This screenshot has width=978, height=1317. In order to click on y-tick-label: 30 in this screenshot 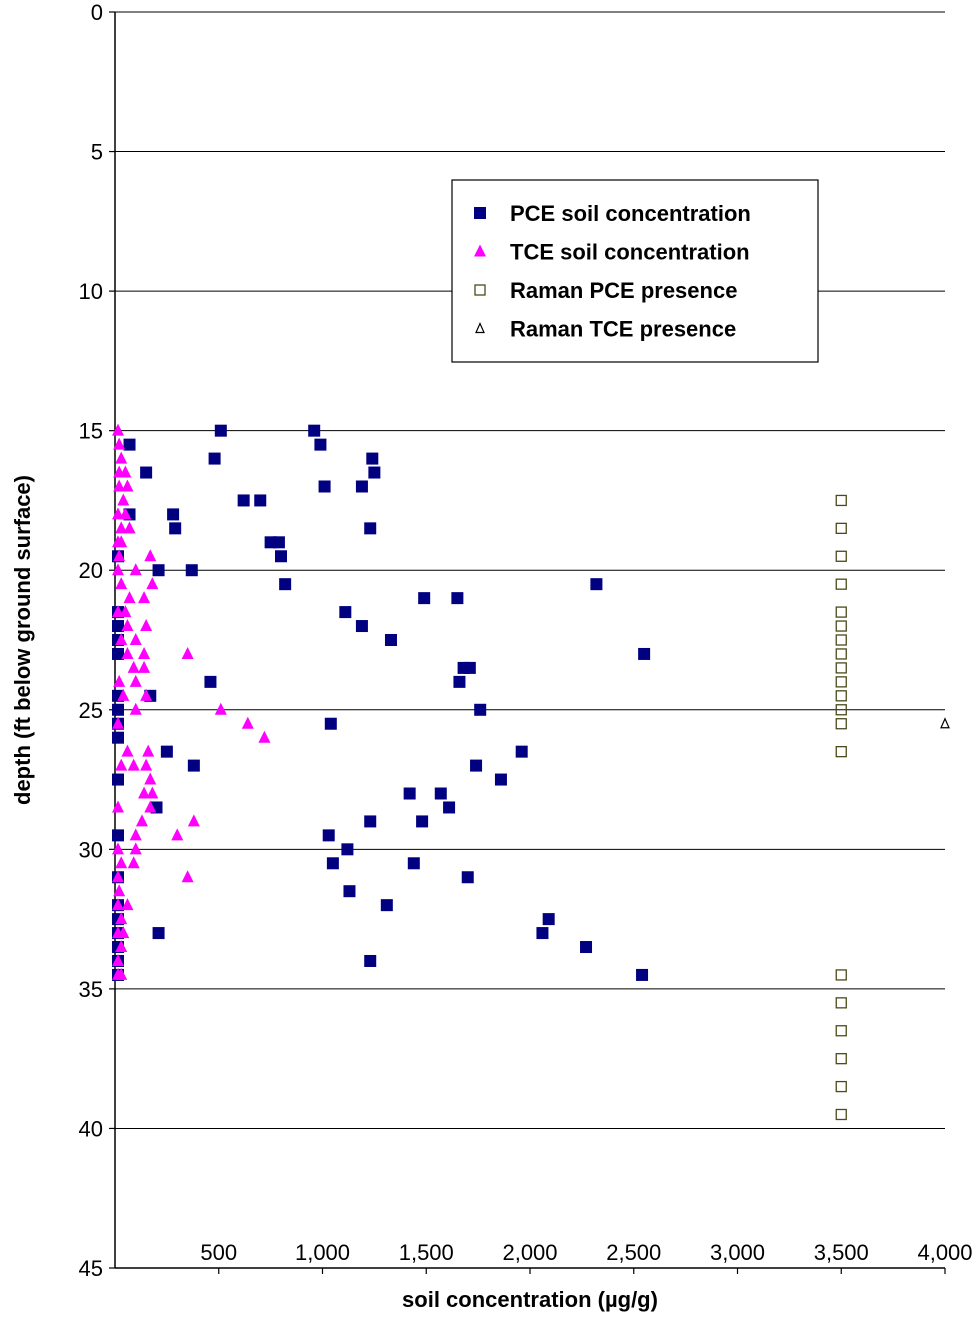, I will do `click(91, 849)`.